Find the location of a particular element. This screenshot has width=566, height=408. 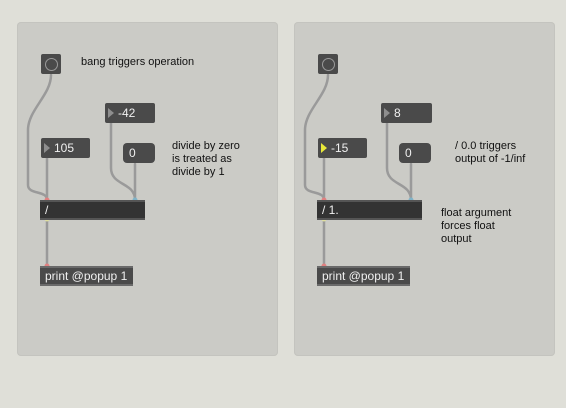

zero-message-box: 0 is located at coordinates (139, 153).